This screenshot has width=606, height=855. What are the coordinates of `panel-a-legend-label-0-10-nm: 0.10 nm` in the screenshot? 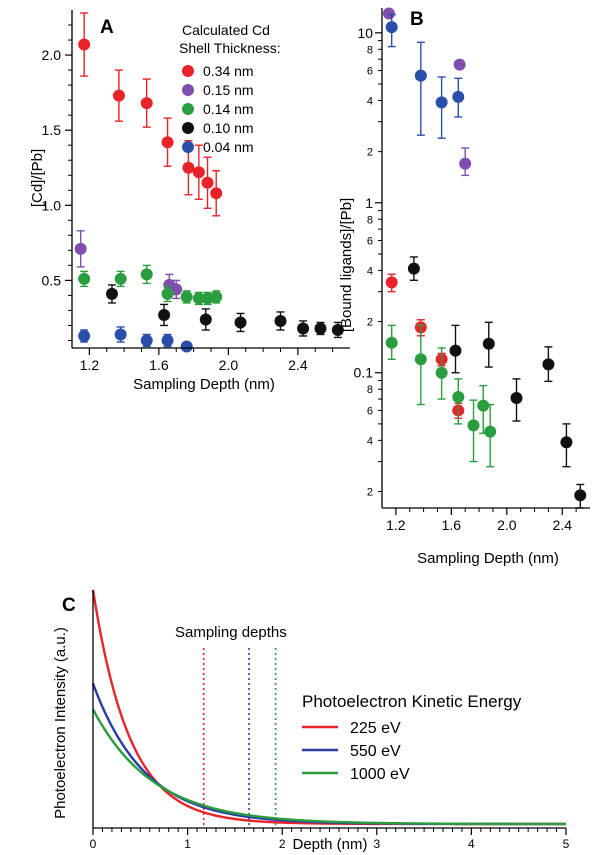 It's located at (228, 128).